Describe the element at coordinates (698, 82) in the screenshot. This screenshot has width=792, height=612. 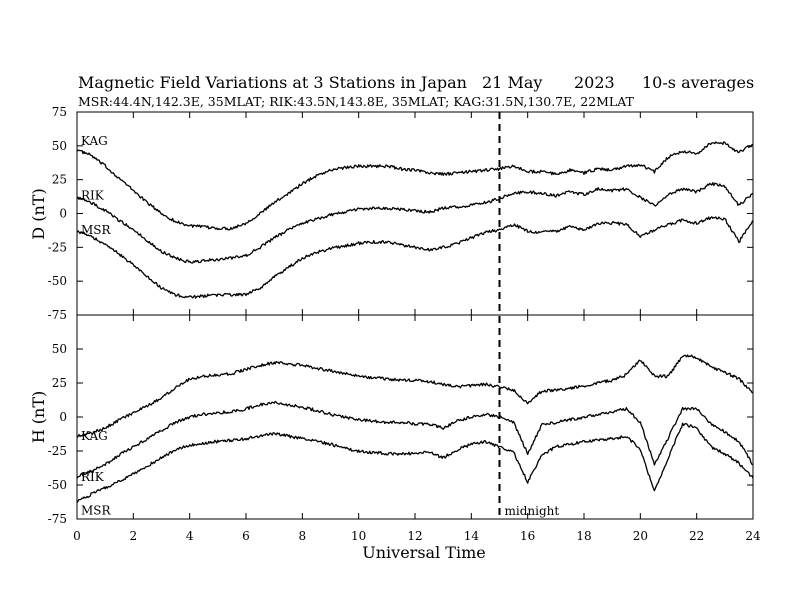
I see `chart-averaging: 10-s averages` at that location.